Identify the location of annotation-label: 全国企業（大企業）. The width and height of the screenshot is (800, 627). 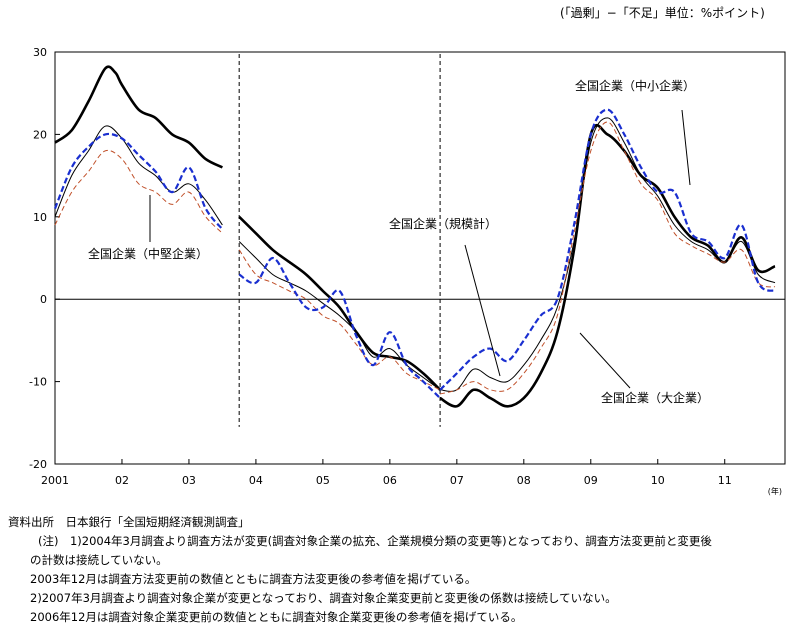
(655, 397).